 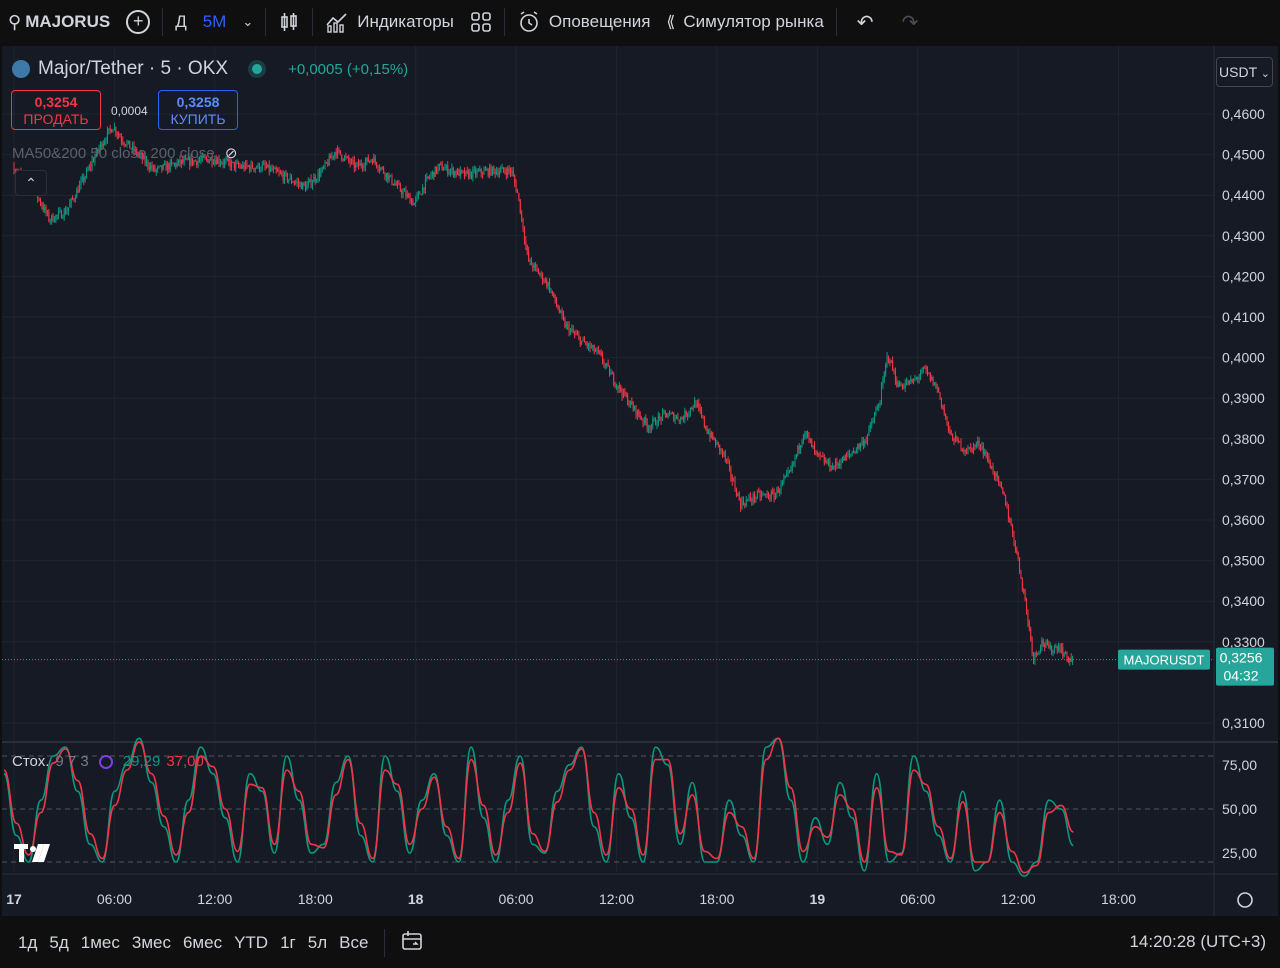 I want to click on tradingview-logo, so click(x=33, y=856).